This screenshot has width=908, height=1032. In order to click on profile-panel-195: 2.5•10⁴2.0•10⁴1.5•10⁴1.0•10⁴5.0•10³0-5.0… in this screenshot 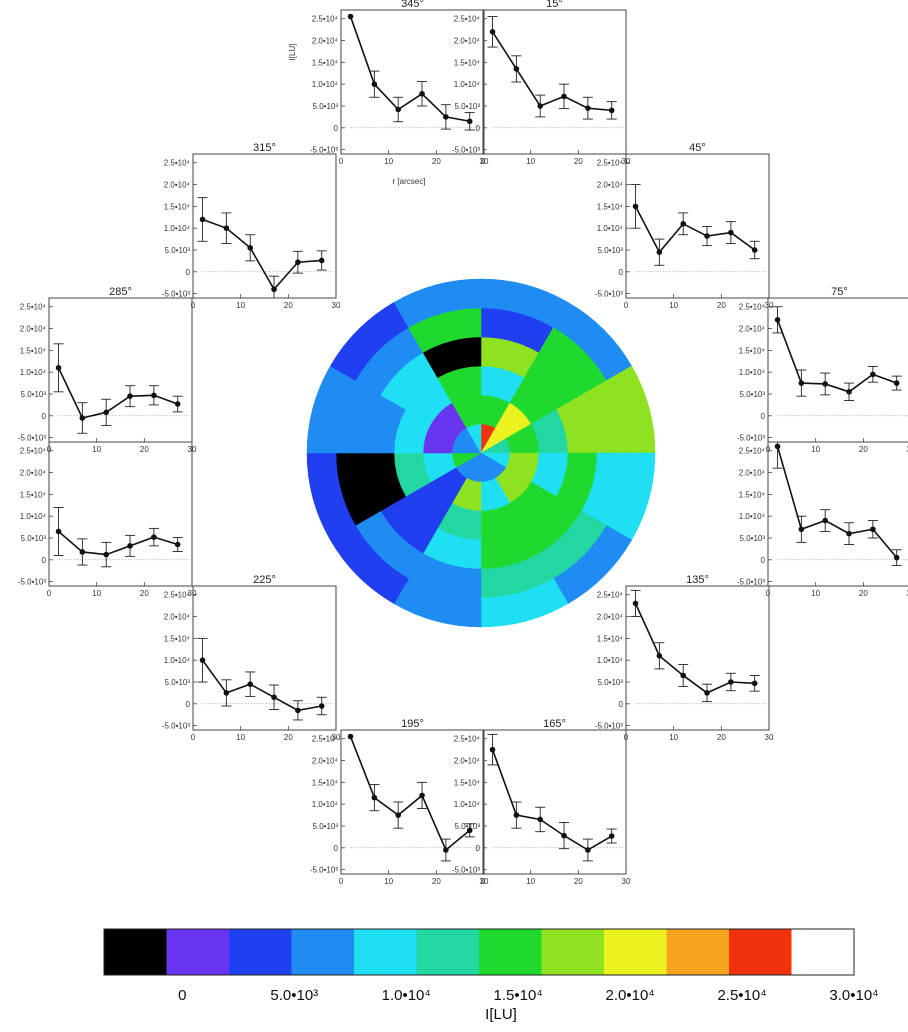, I will do `click(399, 802)`.